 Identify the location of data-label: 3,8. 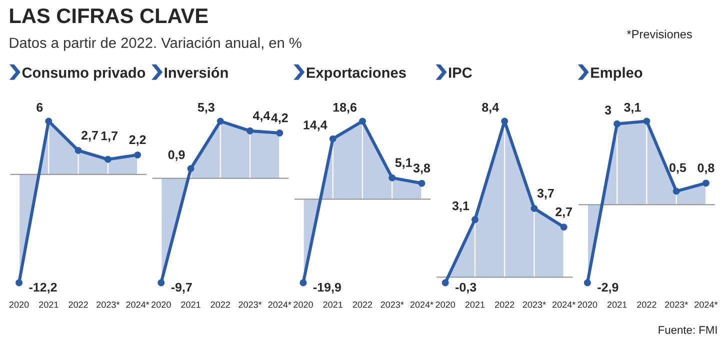
(421, 169).